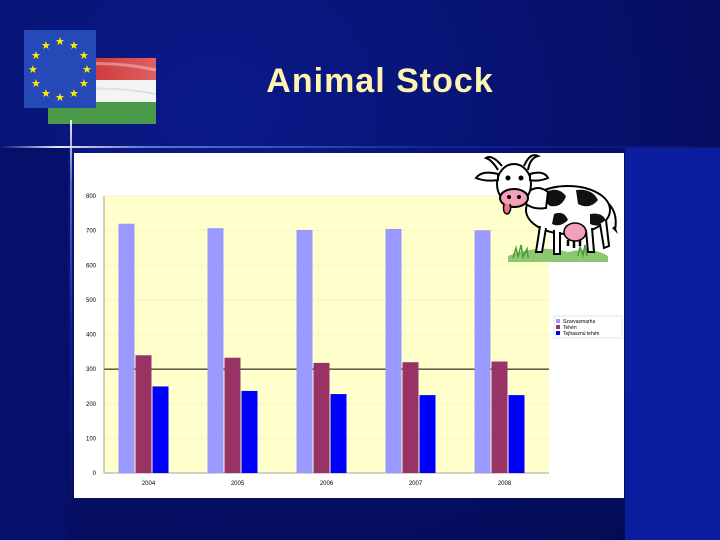 The image size is (720, 540). I want to click on y-tick-label: 300, so click(91, 370).